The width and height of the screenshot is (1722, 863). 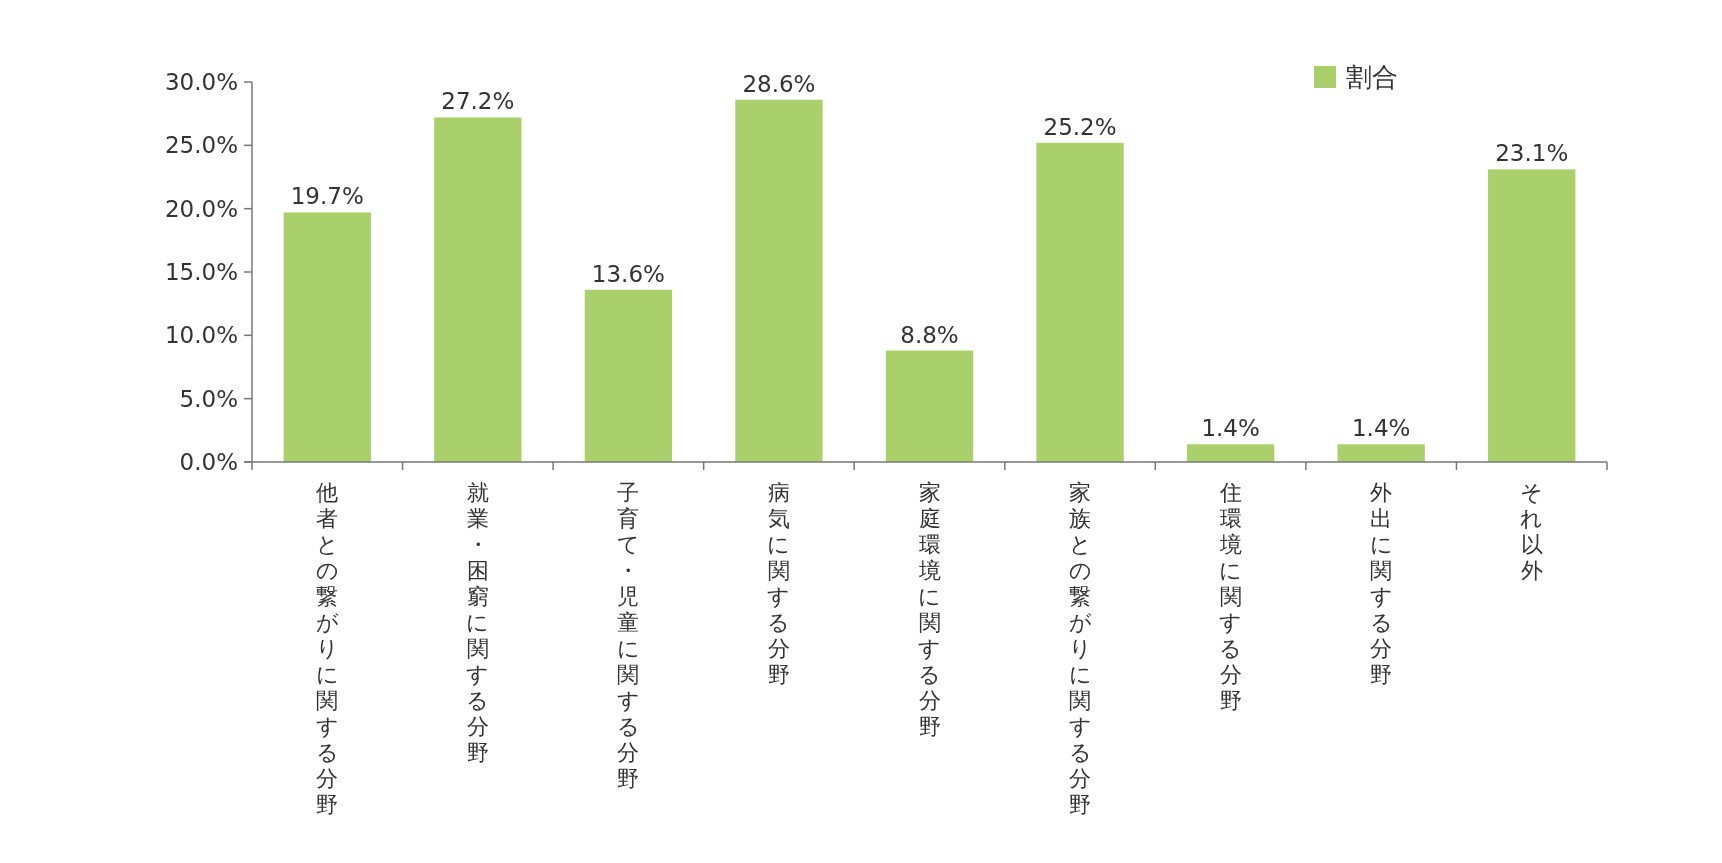 I want to click on category-label: 子育て・児童に関する分野, so click(x=628, y=635).